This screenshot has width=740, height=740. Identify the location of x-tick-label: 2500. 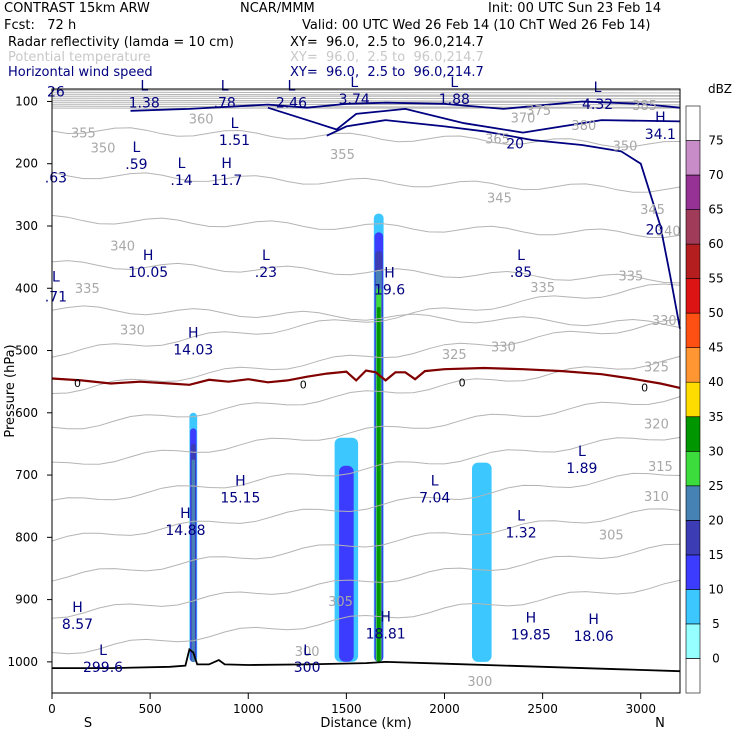
(542, 709).